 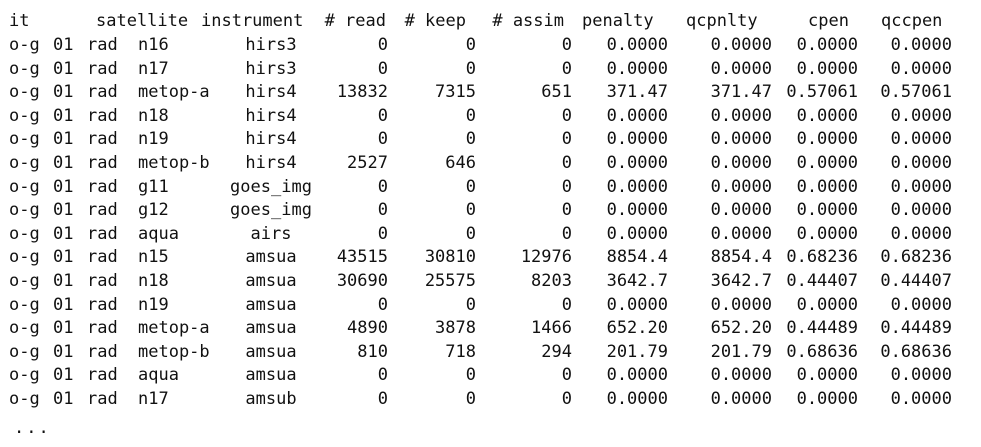 I want to click on cell-read: 810, so click(x=372, y=351).